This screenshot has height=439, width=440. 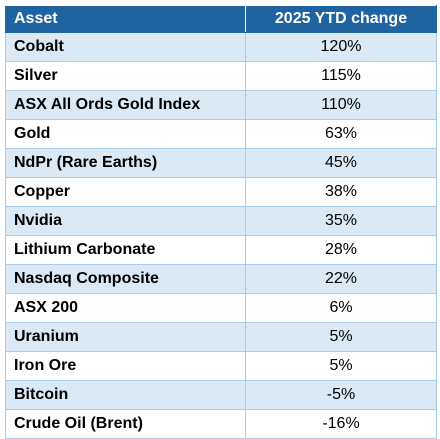 I want to click on ytd-change-cell: 110%, so click(x=341, y=105).